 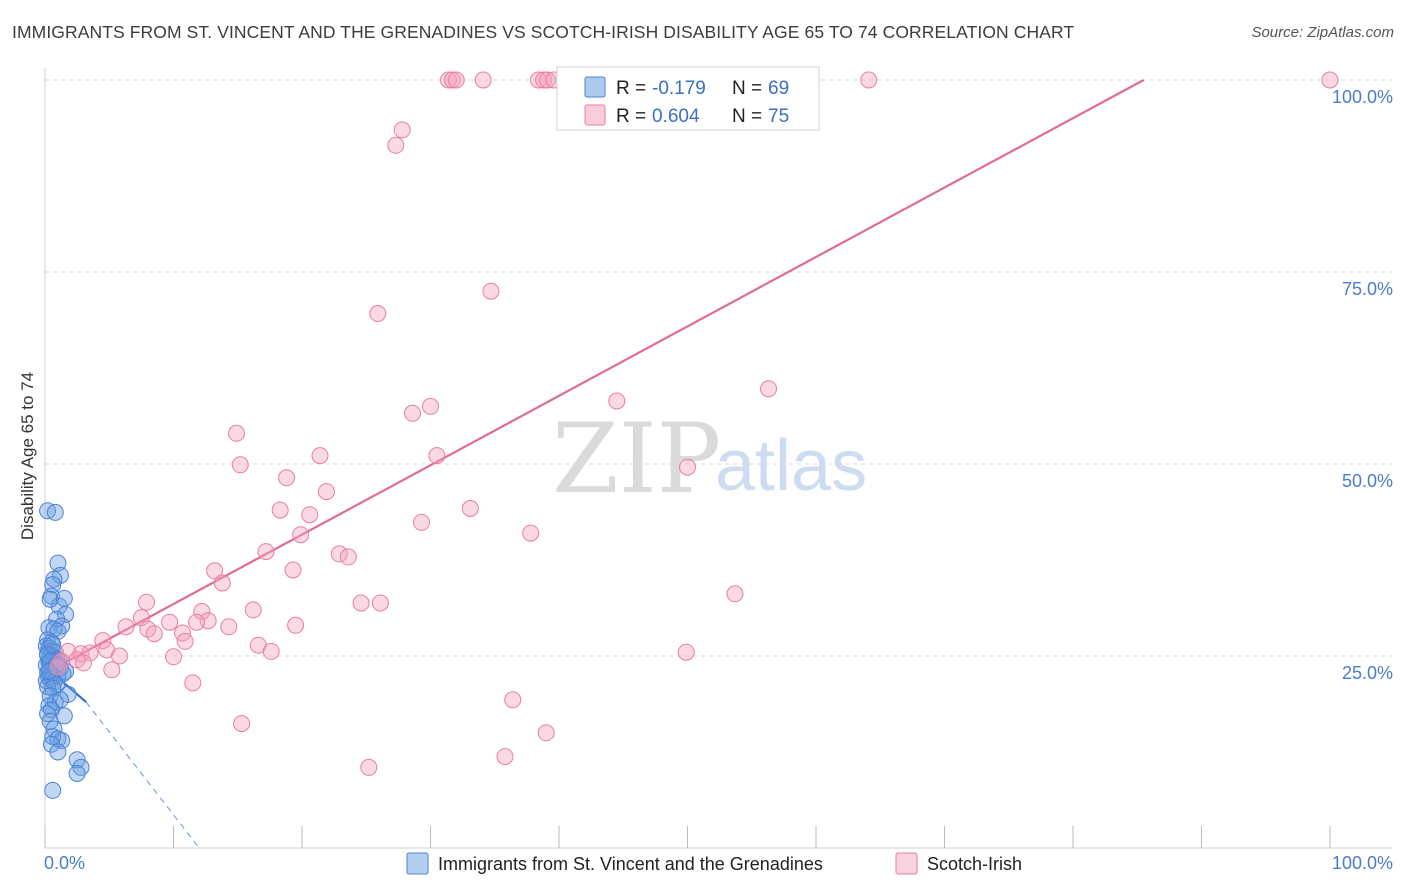 What do you see at coordinates (747, 88) in the screenshot?
I see `legend-n-label: N =` at bounding box center [747, 88].